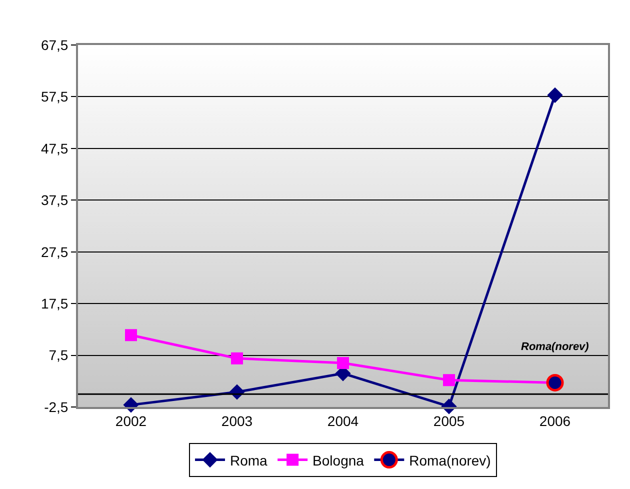  What do you see at coordinates (555, 420) in the screenshot?
I see `x-tick-label: 2006` at bounding box center [555, 420].